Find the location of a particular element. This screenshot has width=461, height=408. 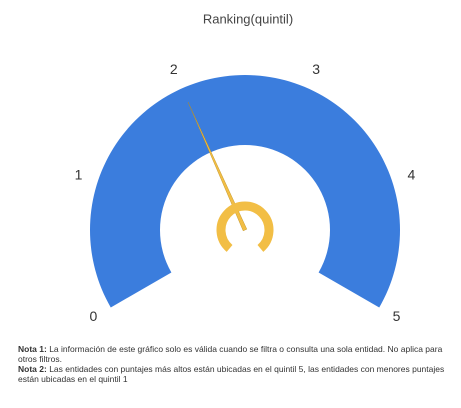

tick-label: 3 is located at coordinates (316, 69).